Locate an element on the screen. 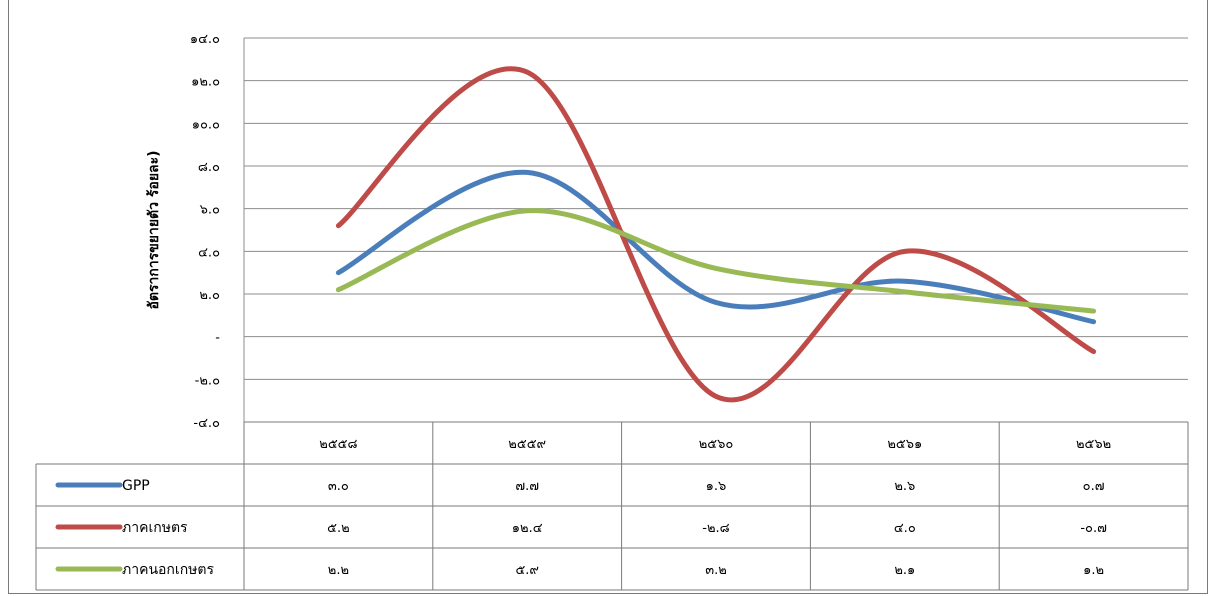  data-cell: ๕.๒ is located at coordinates (338, 528).